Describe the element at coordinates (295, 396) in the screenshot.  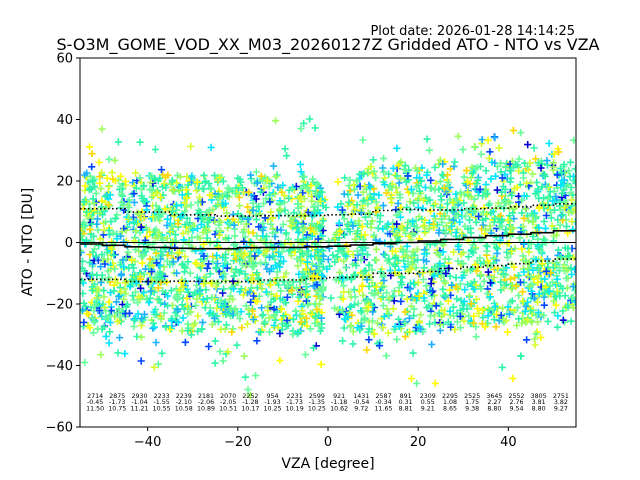
I see `bin-count: 2231` at that location.